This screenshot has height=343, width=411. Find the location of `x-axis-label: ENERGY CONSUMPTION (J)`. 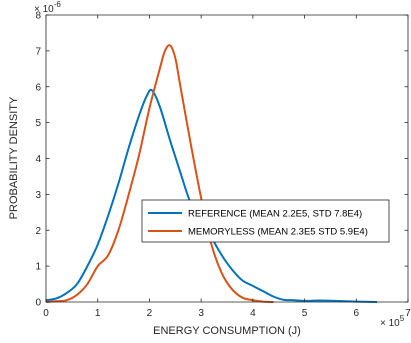

x-axis-label: ENERGY CONSUMPTION (J) is located at coordinates (227, 331).